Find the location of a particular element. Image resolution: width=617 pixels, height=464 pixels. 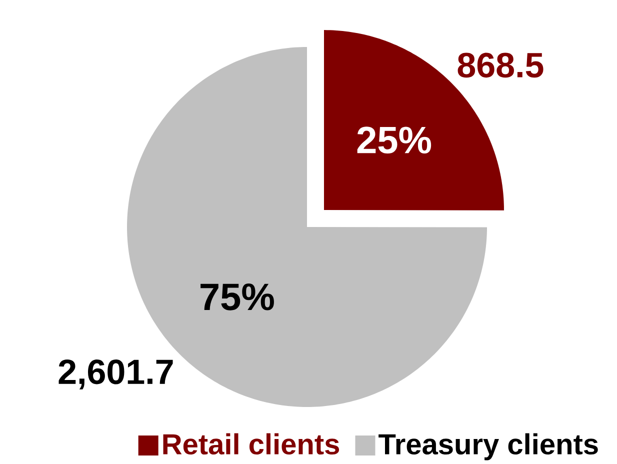

text: 25% is located at coordinates (394, 140).